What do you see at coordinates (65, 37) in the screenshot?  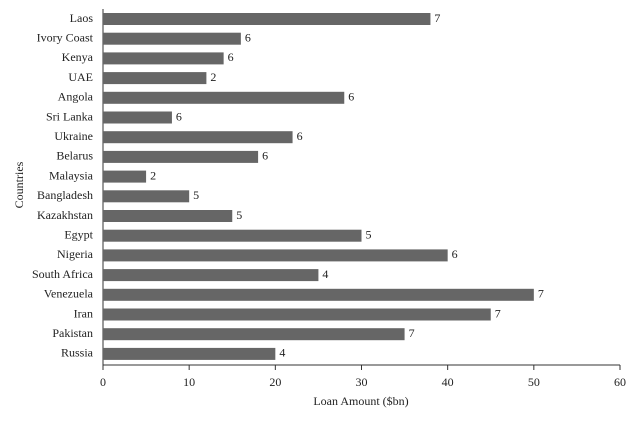 I see `y-tick-label: Ivory Coast` at bounding box center [65, 37].